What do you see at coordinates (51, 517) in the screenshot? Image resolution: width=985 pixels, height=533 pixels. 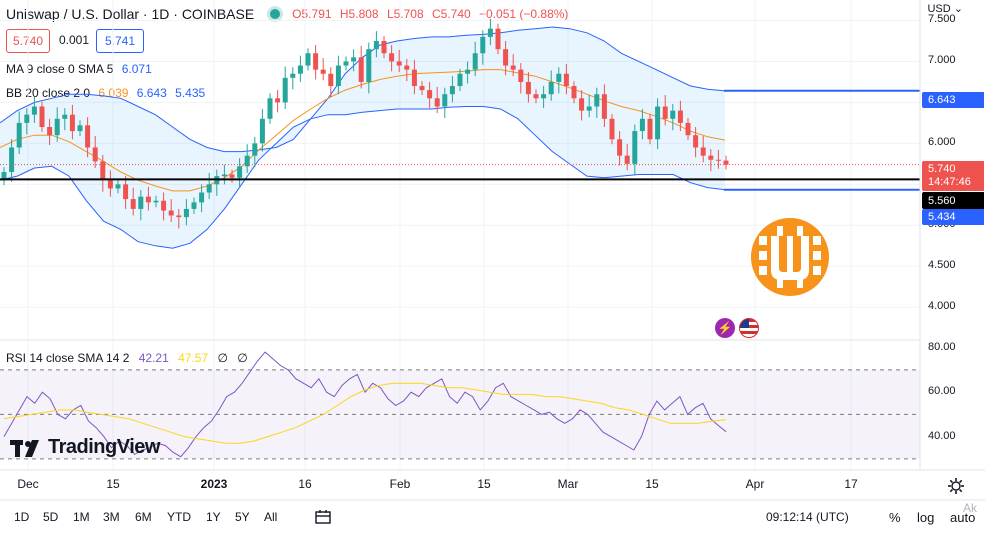 I see `timeframe-button-5d: 5D` at bounding box center [51, 517].